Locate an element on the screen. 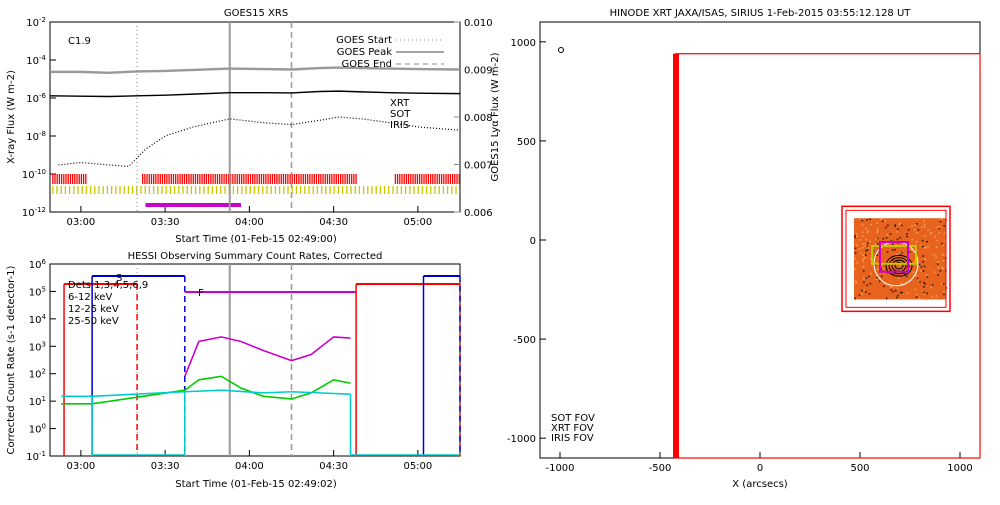 The image size is (1000, 505). xrt-legend: SOT FOV XRT FOV IRIS FOV is located at coordinates (573, 428).